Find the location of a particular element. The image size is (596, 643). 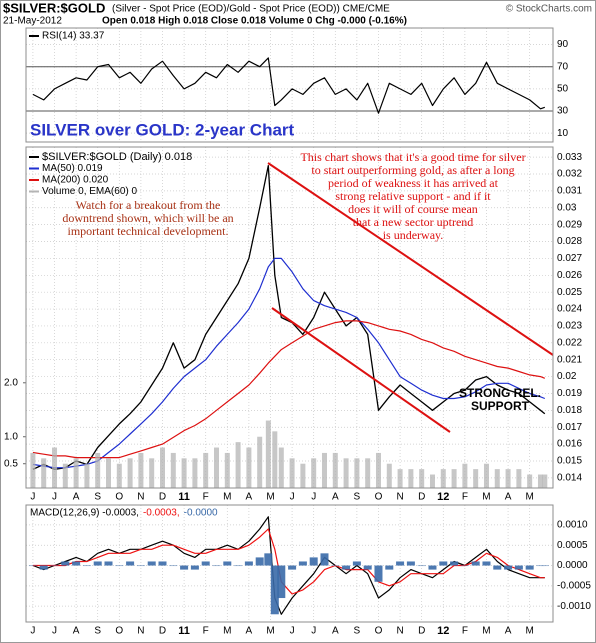

x-tick-label: 12 is located at coordinates (443, 631).